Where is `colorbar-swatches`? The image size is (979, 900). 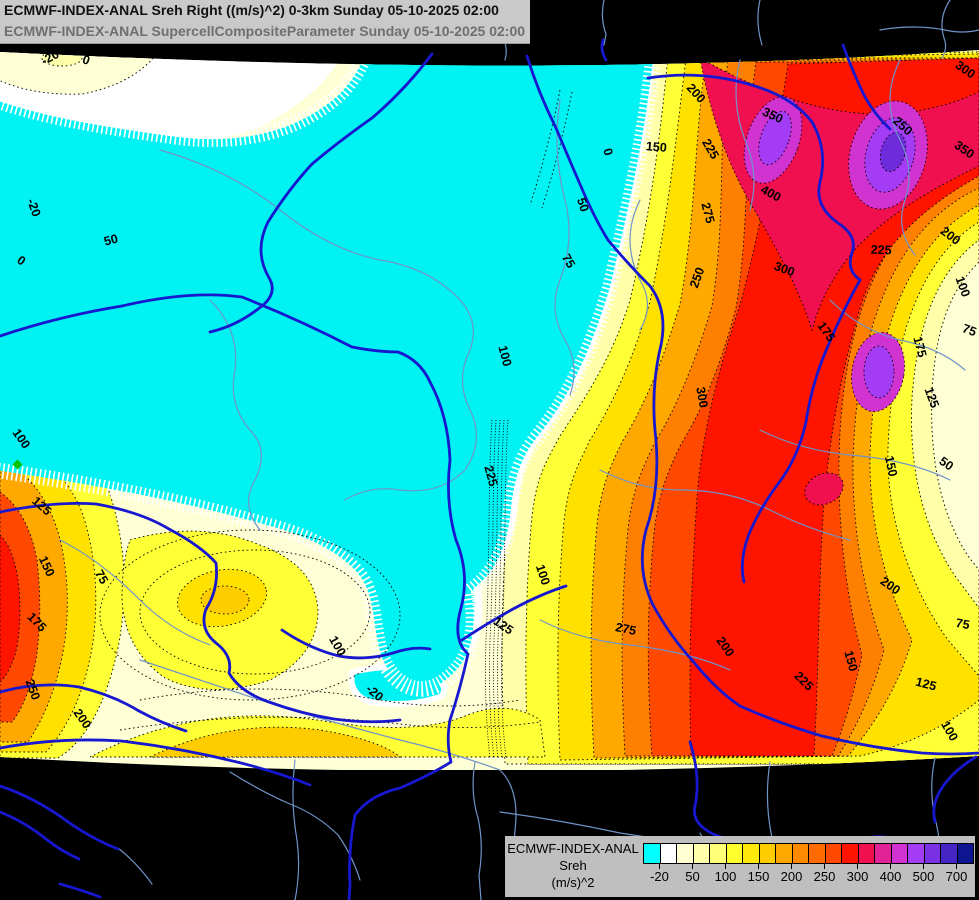
colorbar-swatches is located at coordinates (808, 853).